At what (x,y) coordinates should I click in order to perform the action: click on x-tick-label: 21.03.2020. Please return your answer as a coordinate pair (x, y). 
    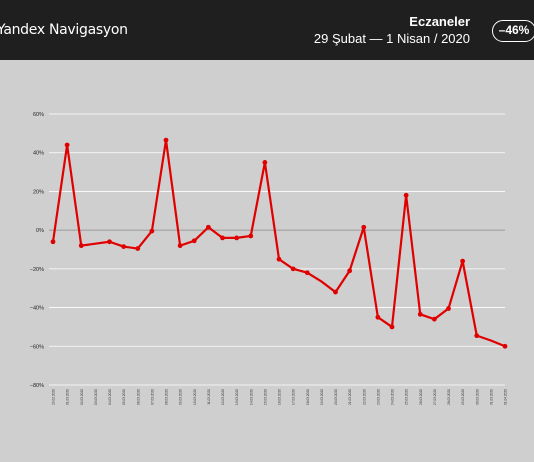
    Looking at the image, I should click on (350, 397).